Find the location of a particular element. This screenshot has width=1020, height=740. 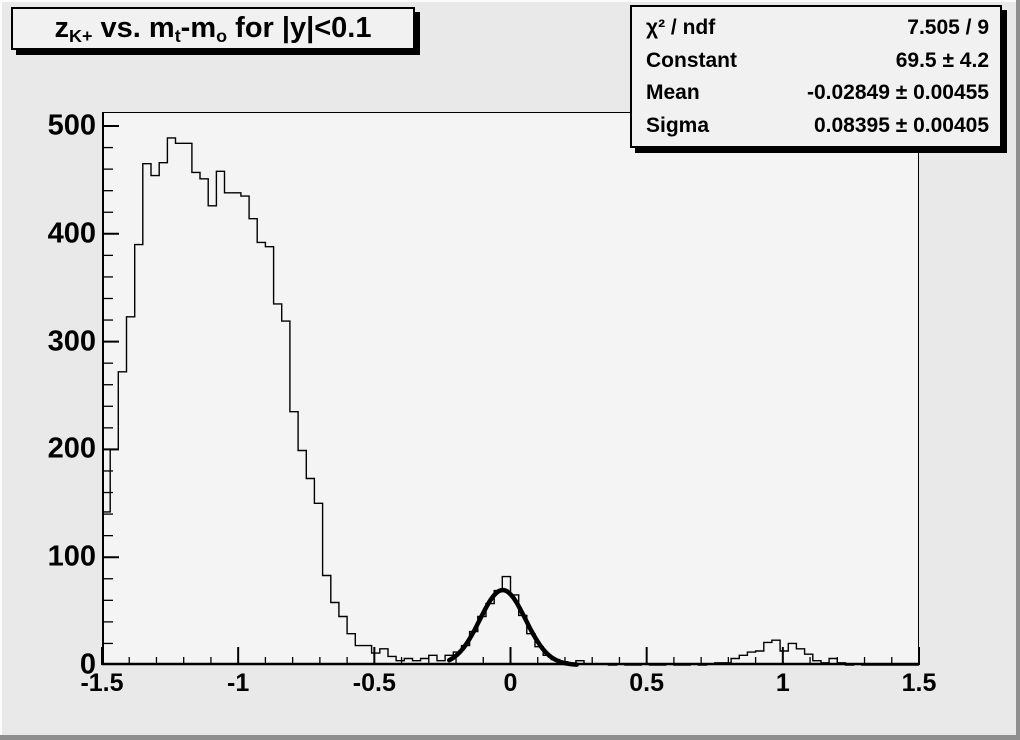

canvas-bevel-right is located at coordinates (1018, 370).